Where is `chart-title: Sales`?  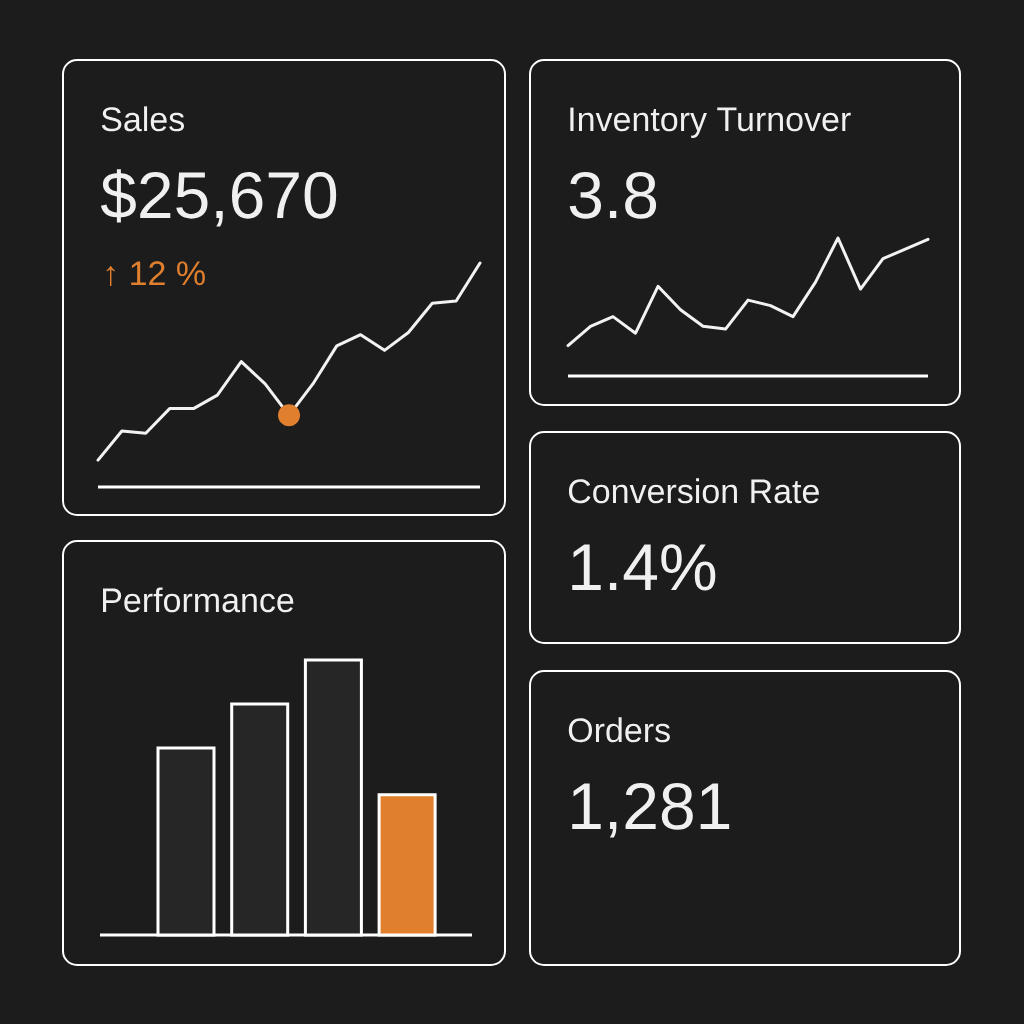
chart-title: Sales is located at coordinates (142, 119).